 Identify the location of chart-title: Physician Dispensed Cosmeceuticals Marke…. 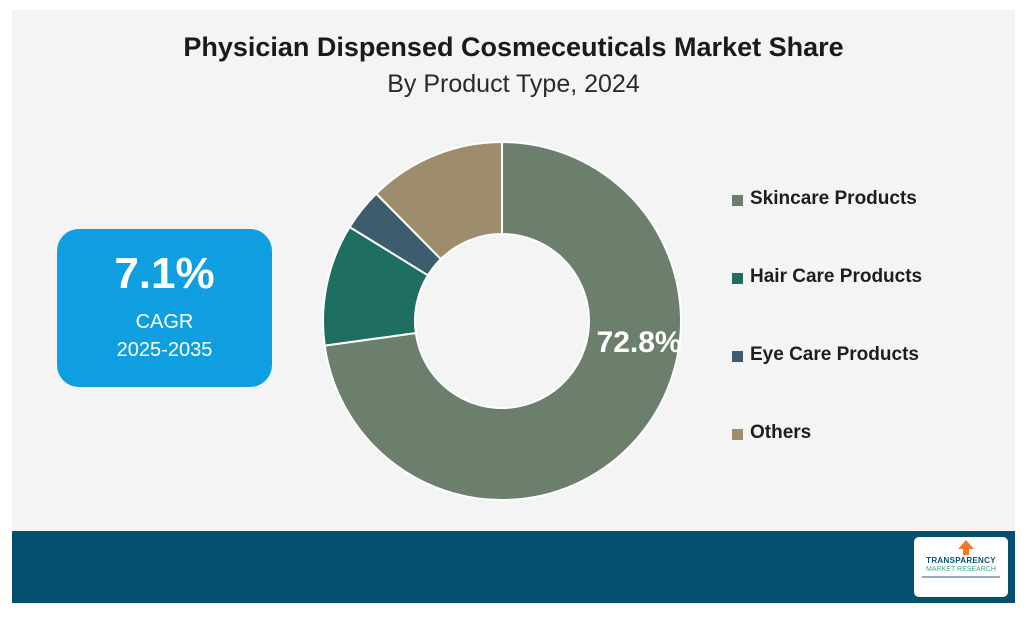
(513, 47).